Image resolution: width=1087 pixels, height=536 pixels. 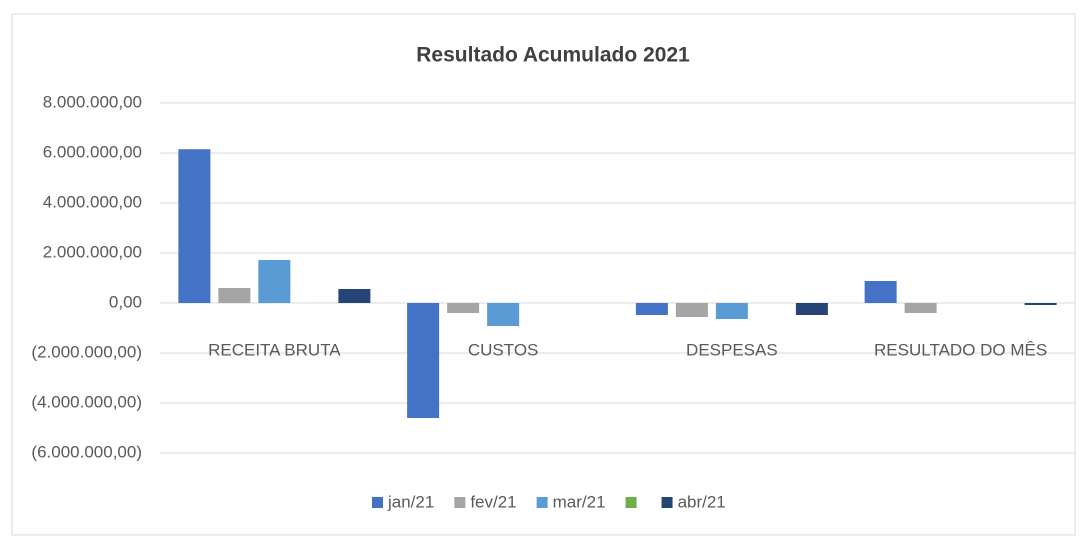 I want to click on y-tick-label: 0,00, so click(x=125, y=301).